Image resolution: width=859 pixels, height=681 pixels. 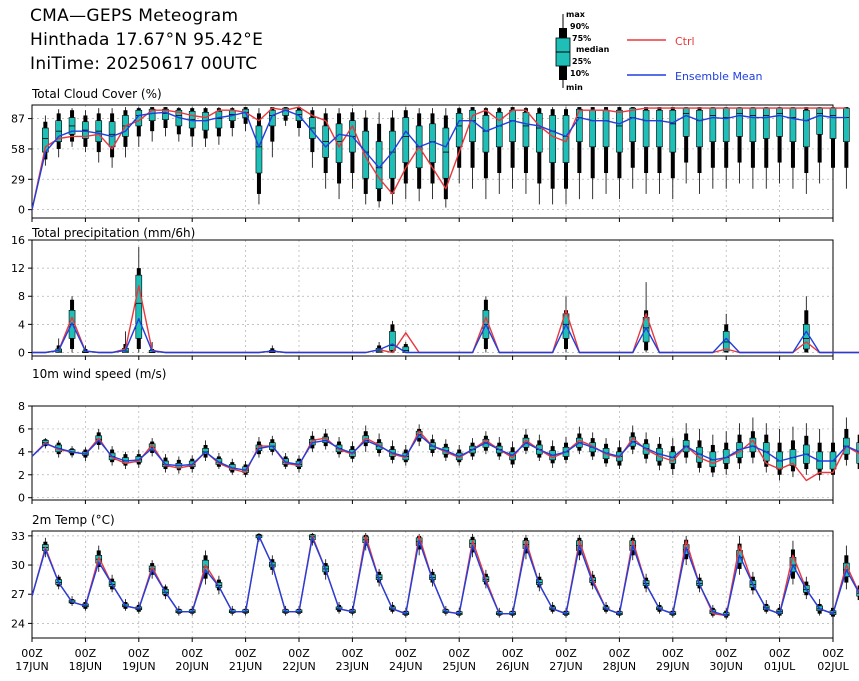 I want to click on location-label: Hinthada 17.67°N 95.42°E, so click(x=147, y=40).